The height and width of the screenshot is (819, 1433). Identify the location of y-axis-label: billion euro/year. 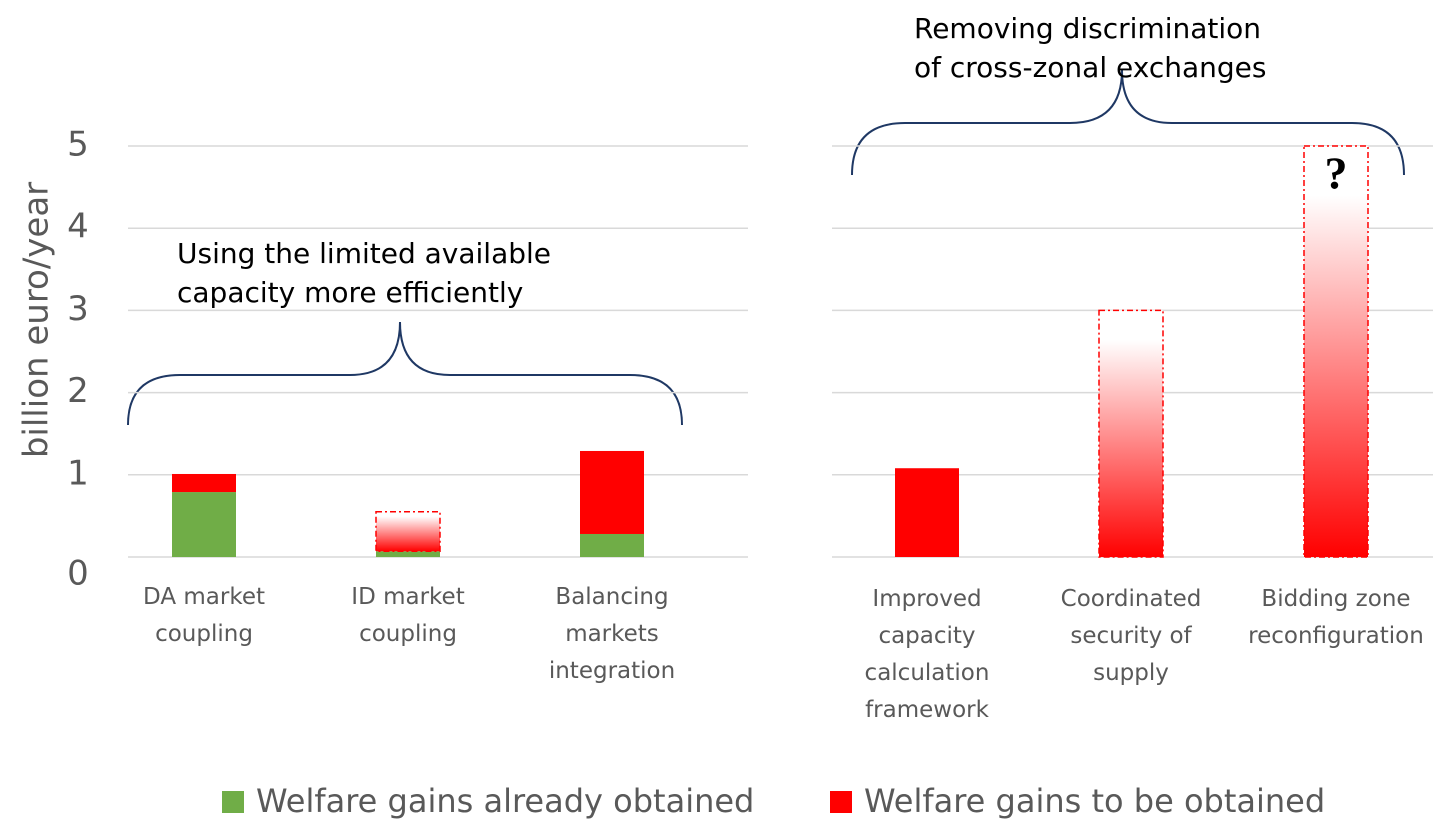
(37, 320).